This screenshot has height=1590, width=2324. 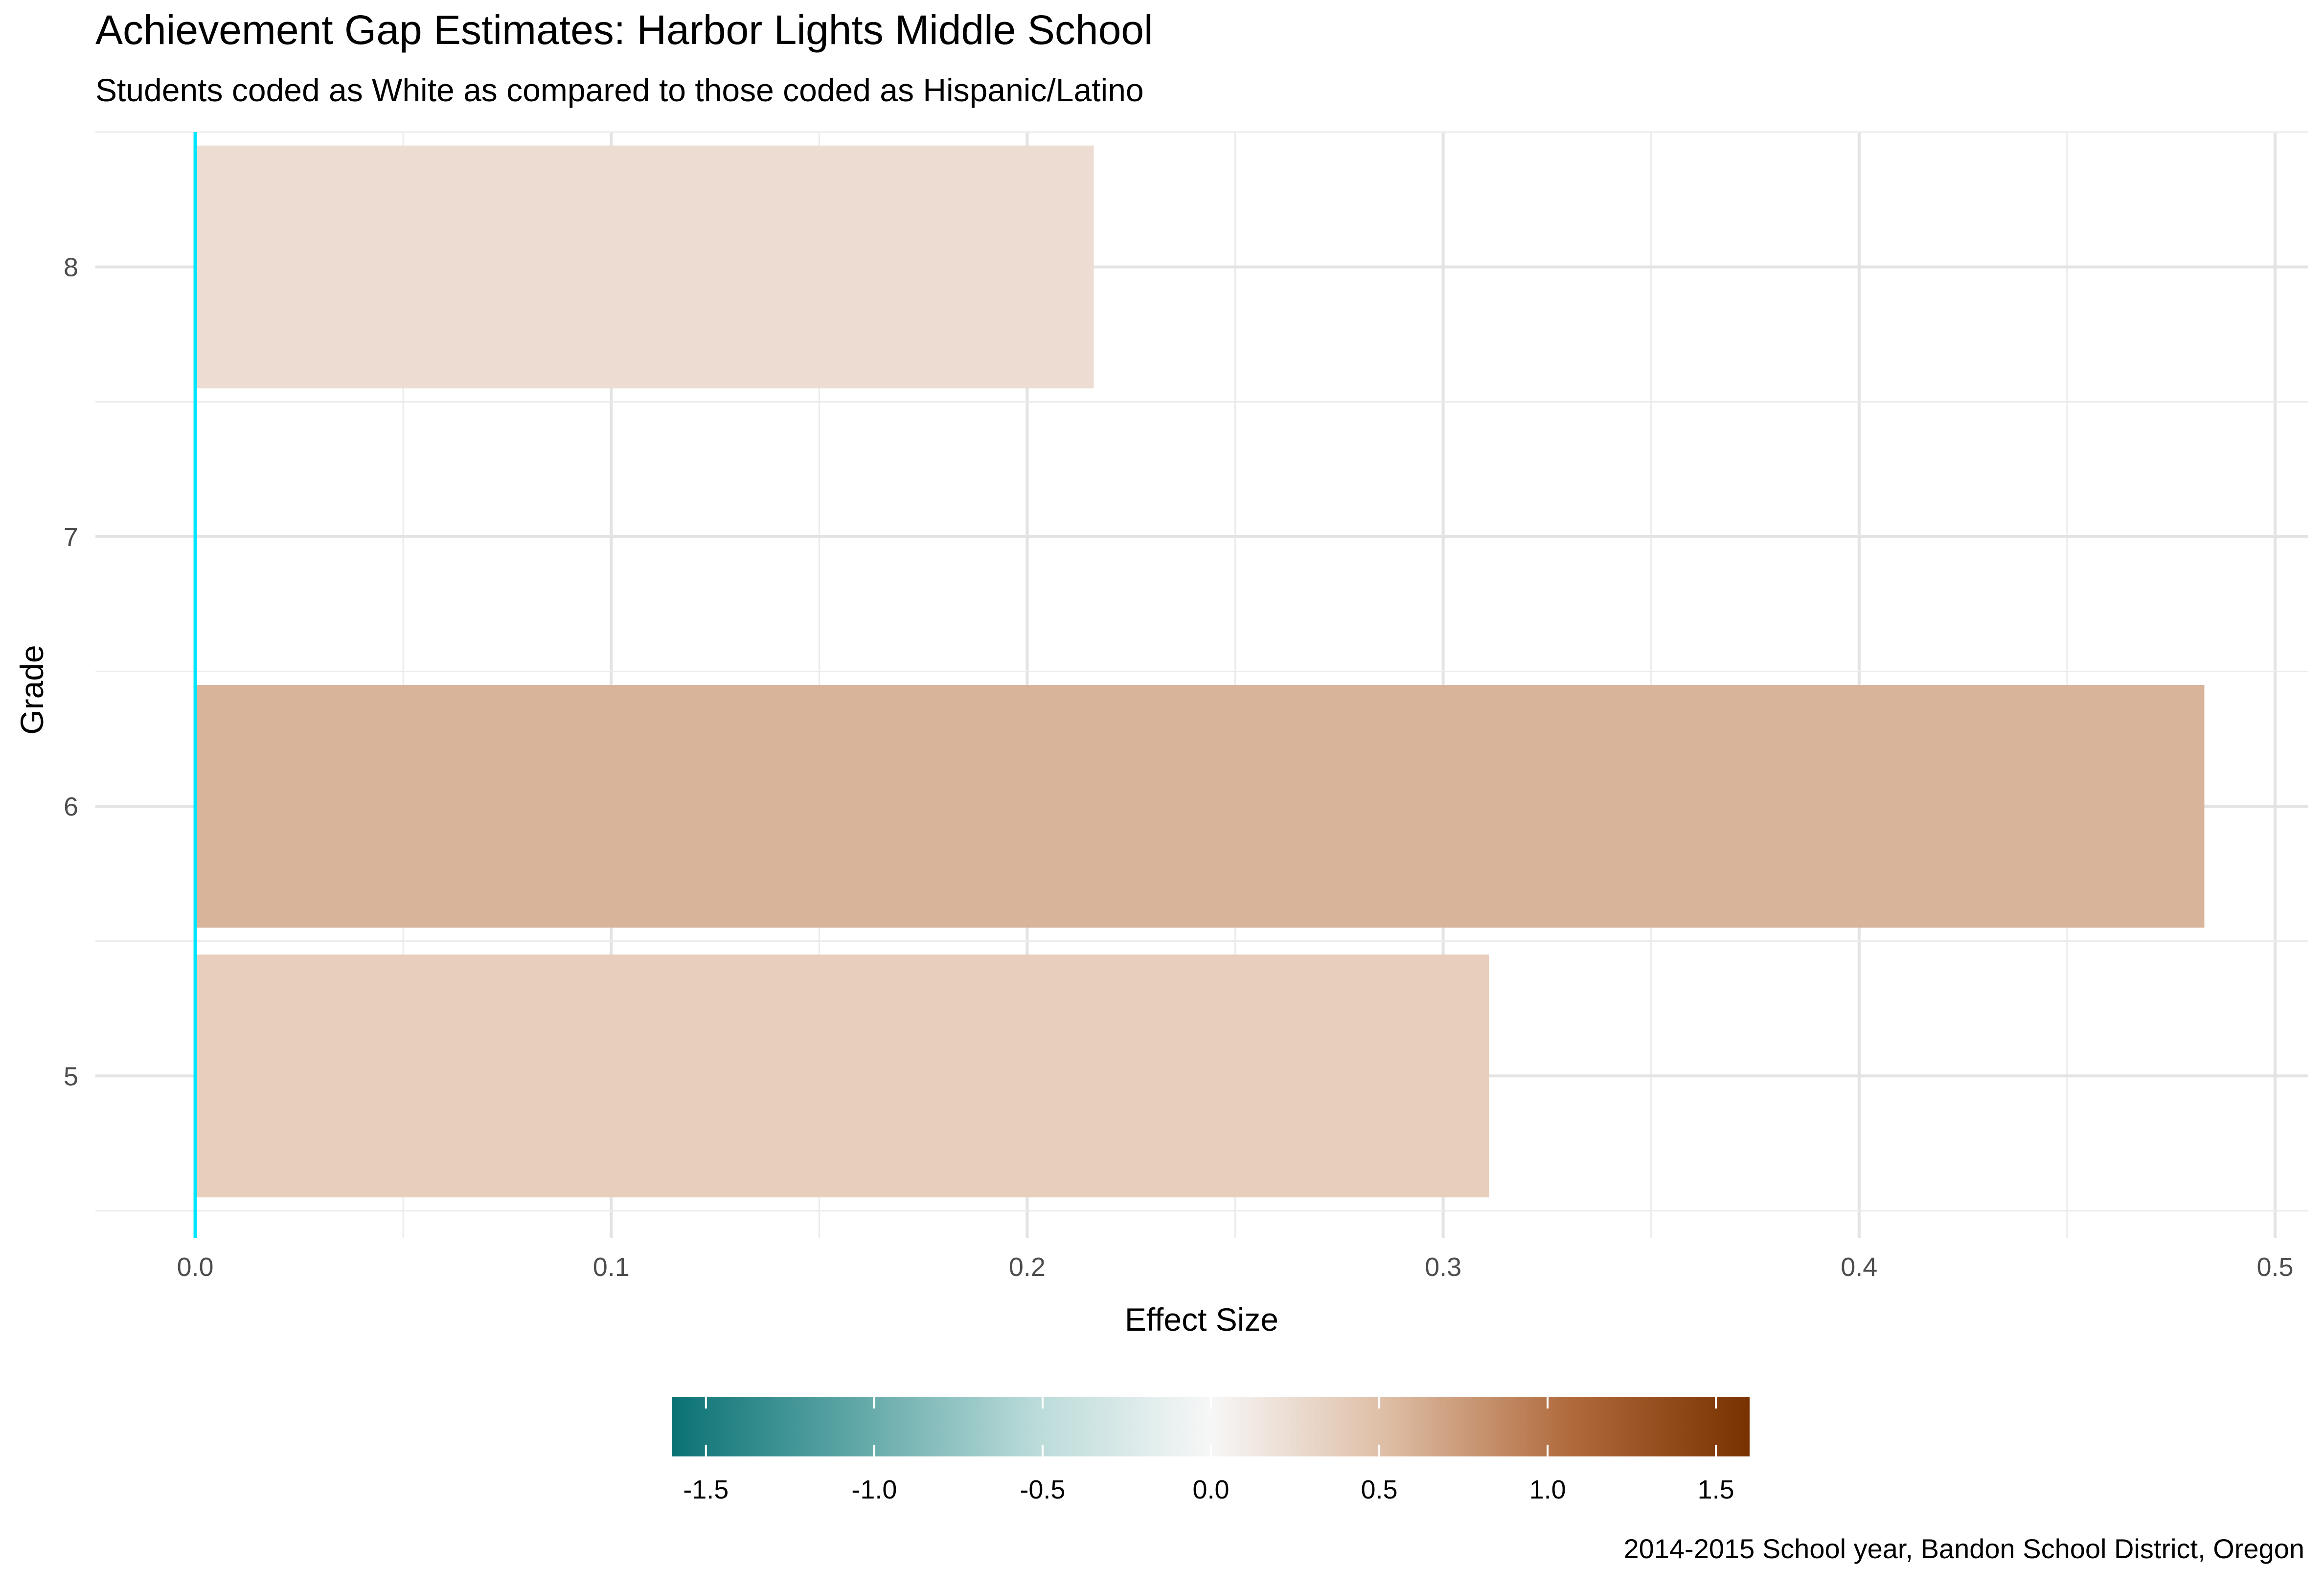 I want to click on x-tick-label: 0.0, so click(x=196, y=1267).